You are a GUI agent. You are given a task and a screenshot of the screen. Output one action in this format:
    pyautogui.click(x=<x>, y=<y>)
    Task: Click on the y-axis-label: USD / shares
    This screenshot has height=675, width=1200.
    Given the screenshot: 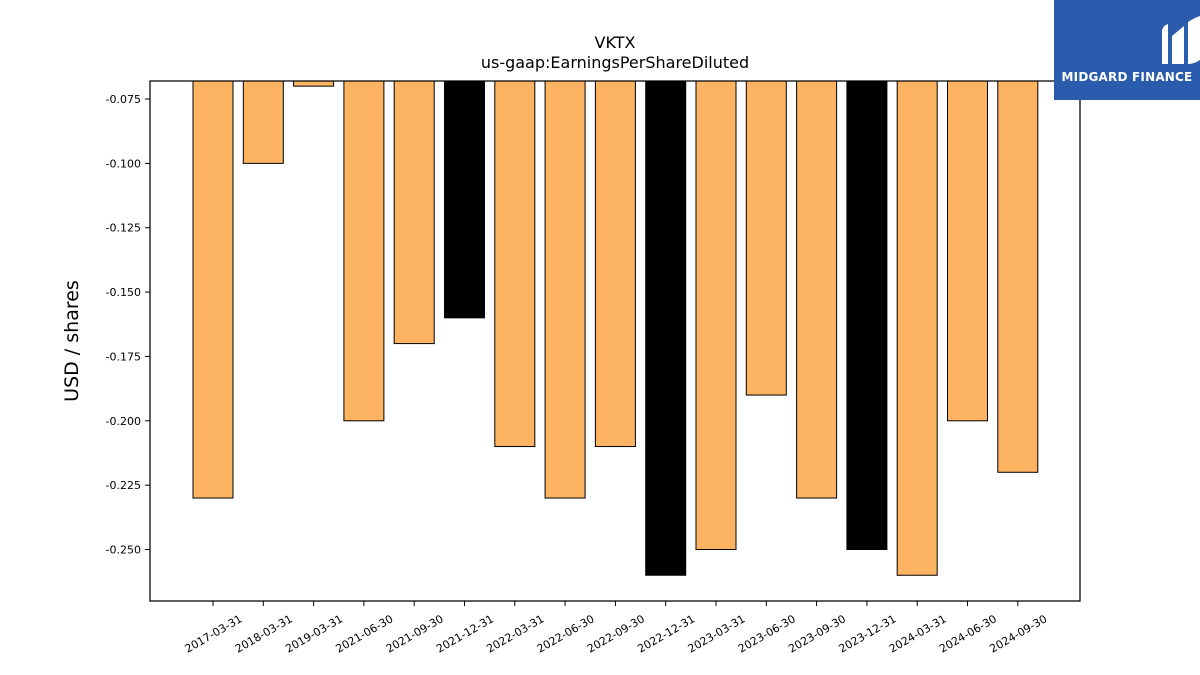 What is the action you would take?
    pyautogui.click(x=72, y=341)
    